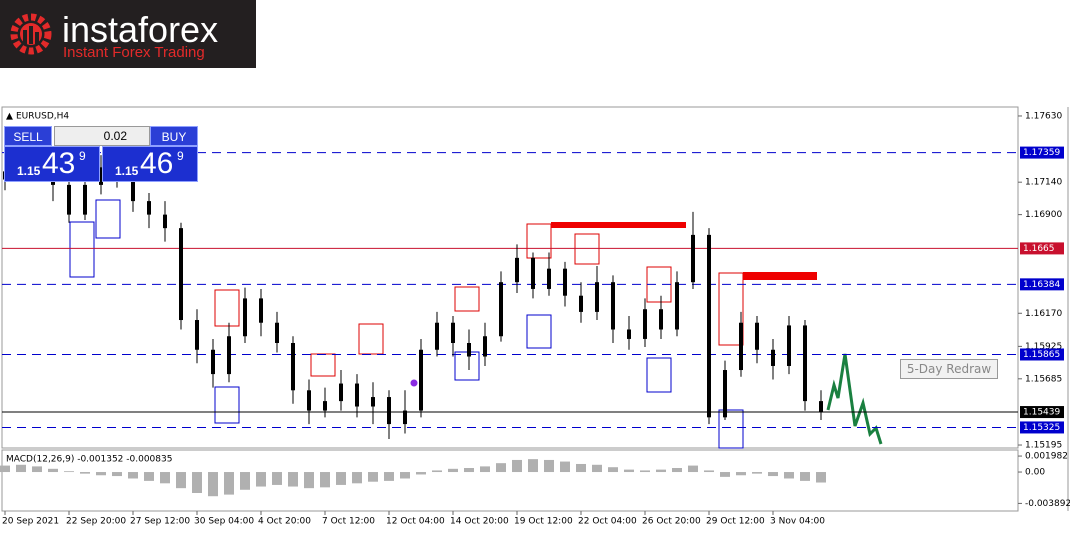  Describe the element at coordinates (949, 369) in the screenshot. I see `redraw-button: 5-Day Redraw` at that location.